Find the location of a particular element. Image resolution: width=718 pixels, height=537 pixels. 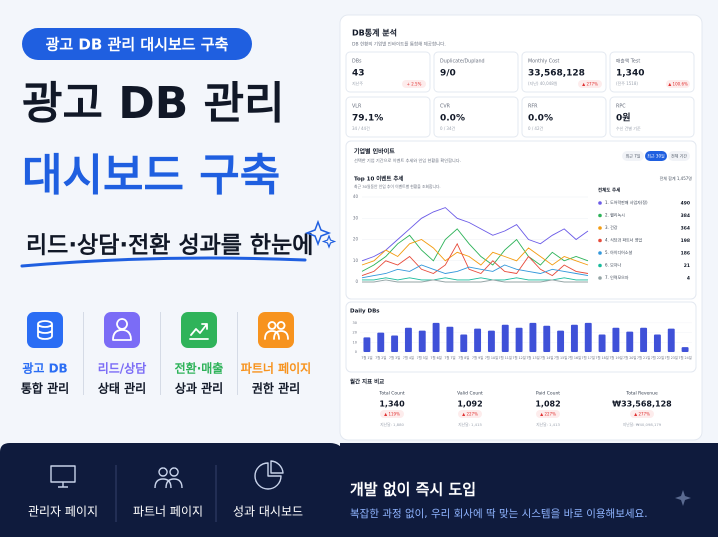

kpi-change: ▲ 100.6% is located at coordinates (678, 83).